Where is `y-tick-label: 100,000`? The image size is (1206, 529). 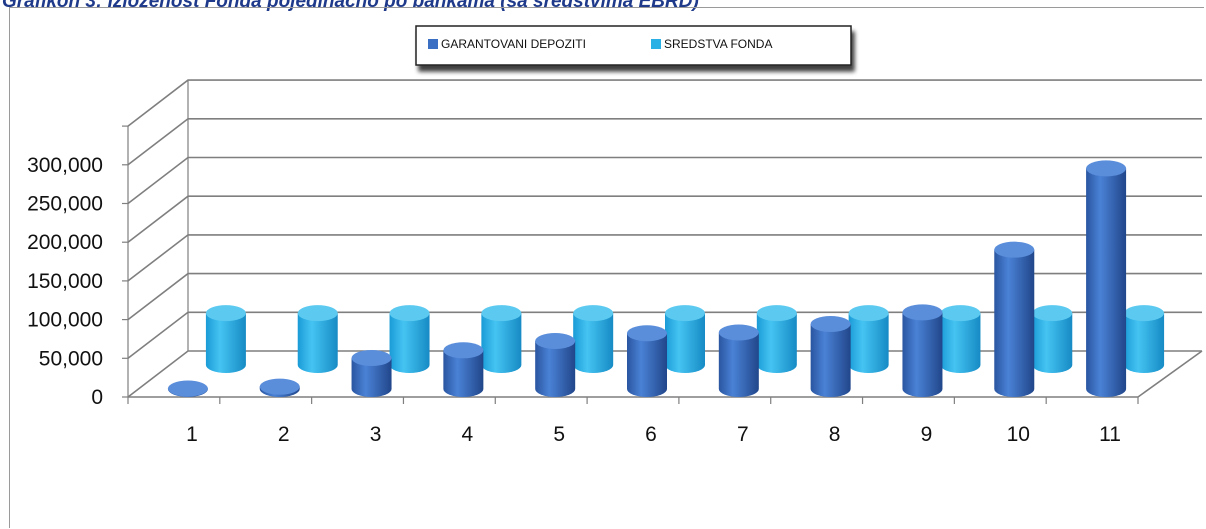 y-tick-label: 100,000 is located at coordinates (65, 320).